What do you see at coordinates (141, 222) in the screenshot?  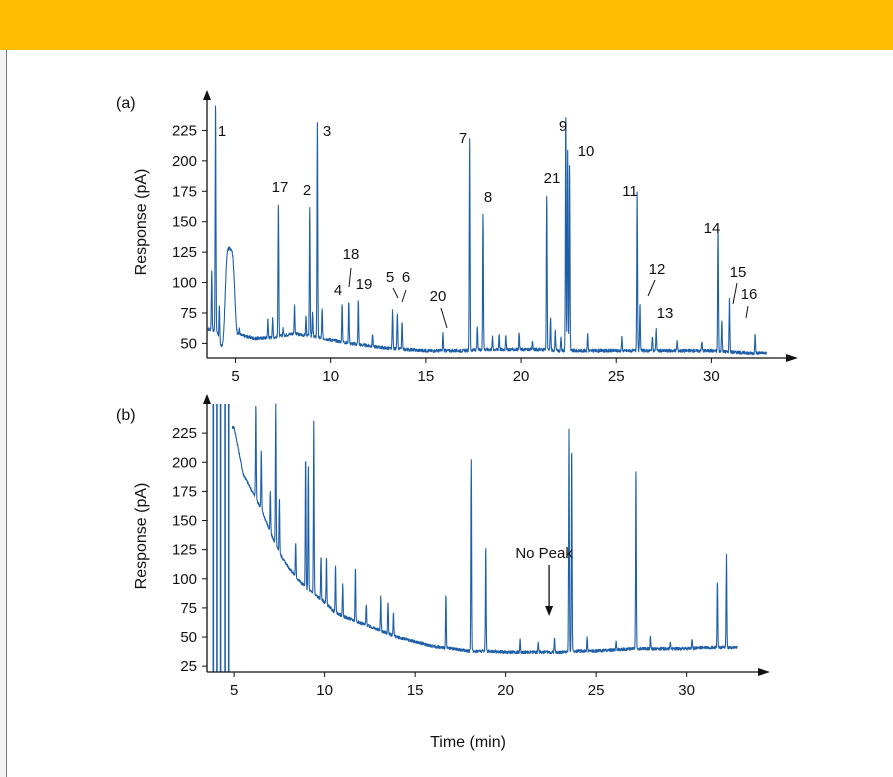 I see `panel-a-y-axis-title: Response (pA)` at bounding box center [141, 222].